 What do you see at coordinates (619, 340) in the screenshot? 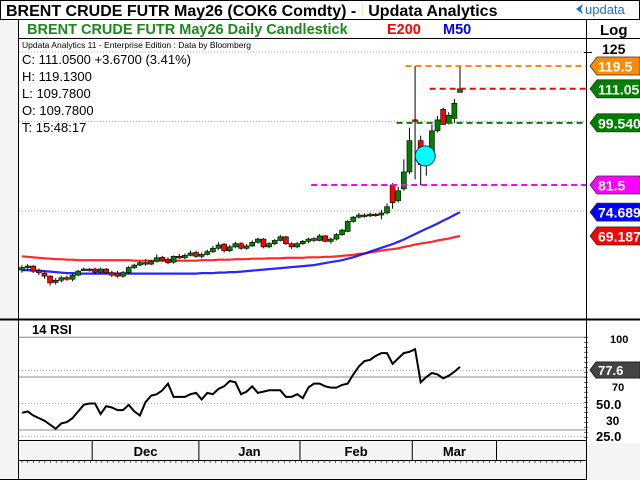
I see `rsi-tick-100: 100` at bounding box center [619, 340].